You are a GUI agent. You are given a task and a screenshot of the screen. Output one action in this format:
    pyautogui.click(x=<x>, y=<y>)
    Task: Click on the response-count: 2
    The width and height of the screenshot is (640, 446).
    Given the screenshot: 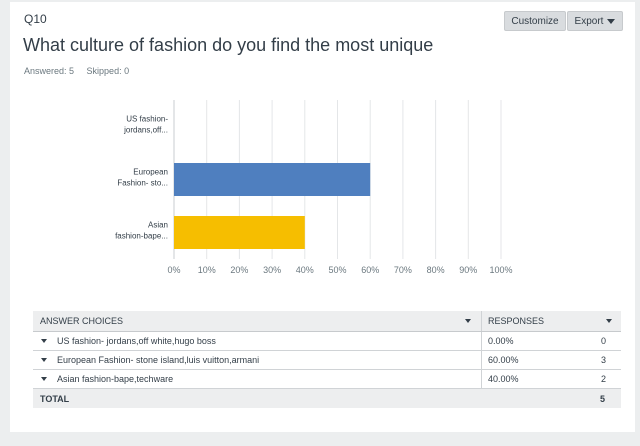 What is the action you would take?
    pyautogui.click(x=604, y=379)
    